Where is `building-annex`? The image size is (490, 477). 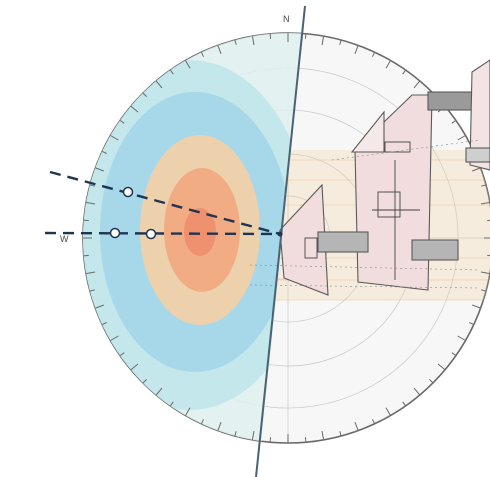
building-annex is located at coordinates (367, 131).